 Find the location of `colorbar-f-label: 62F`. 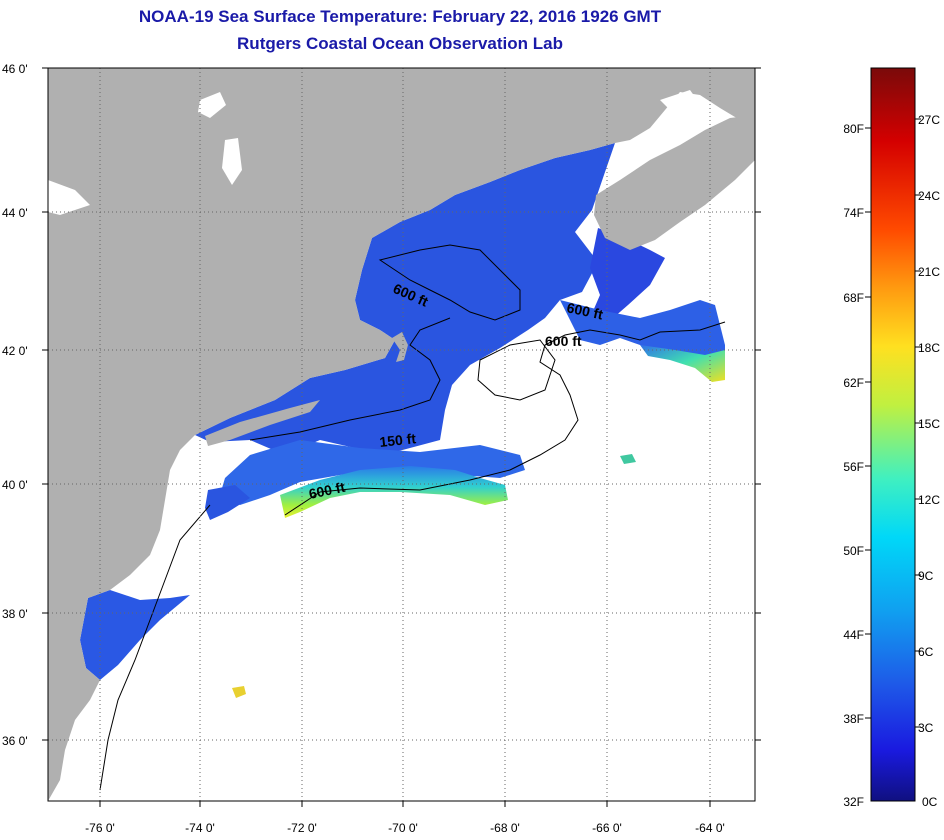

colorbar-f-label: 62F is located at coordinates (853, 383).